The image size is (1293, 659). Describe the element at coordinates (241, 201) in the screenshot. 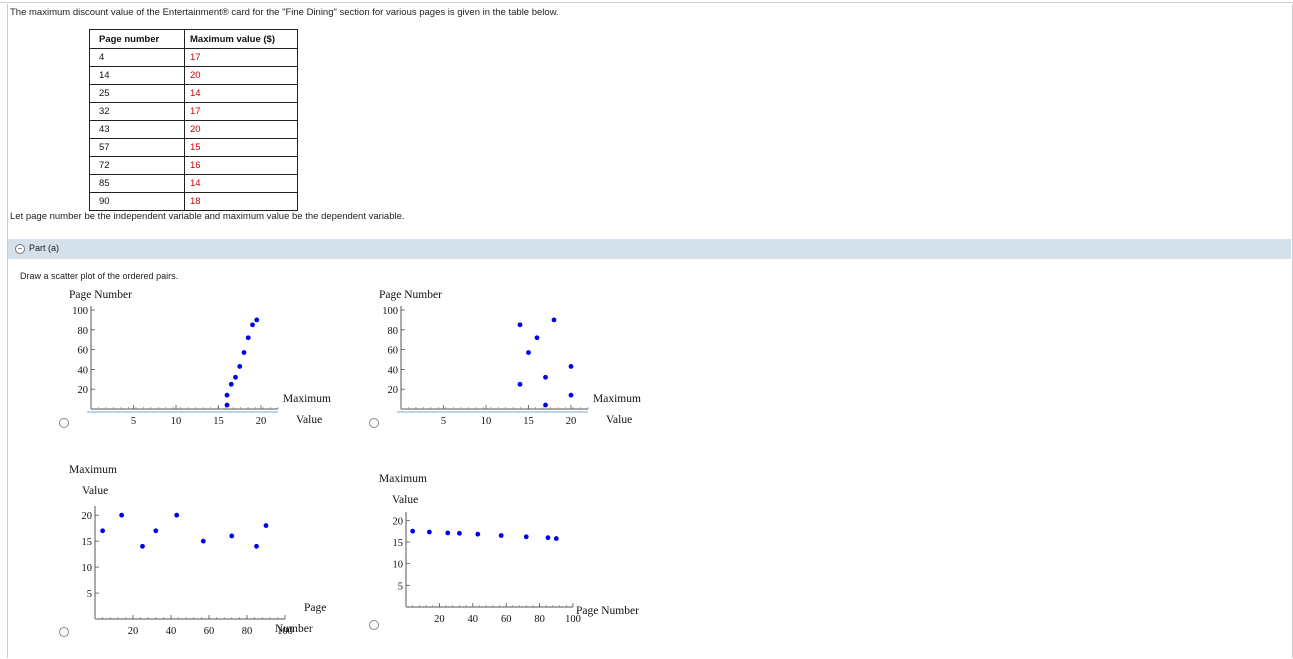

I see `max-value-cell: 18` at that location.